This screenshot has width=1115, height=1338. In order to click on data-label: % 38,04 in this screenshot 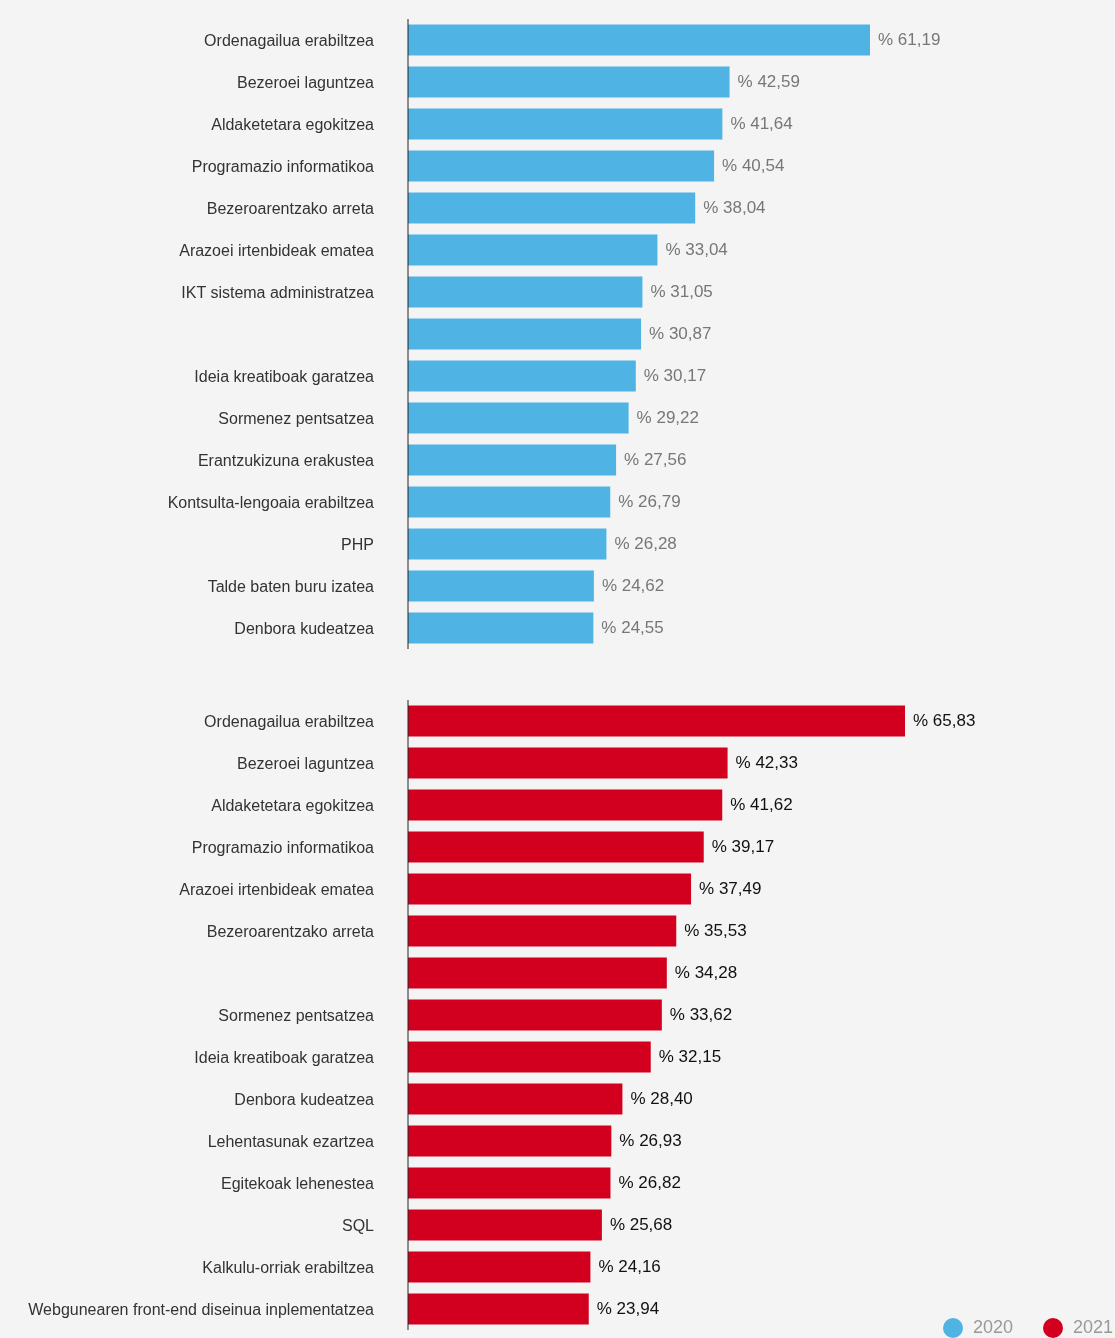, I will do `click(734, 208)`.